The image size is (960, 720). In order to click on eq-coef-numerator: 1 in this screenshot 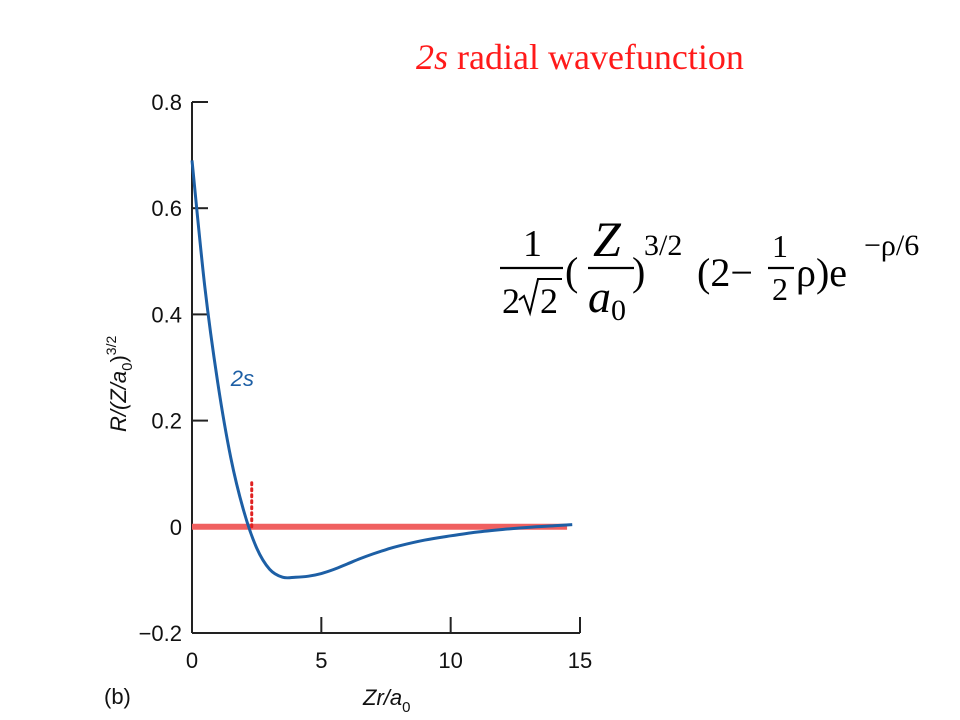, I will do `click(532, 244)`.